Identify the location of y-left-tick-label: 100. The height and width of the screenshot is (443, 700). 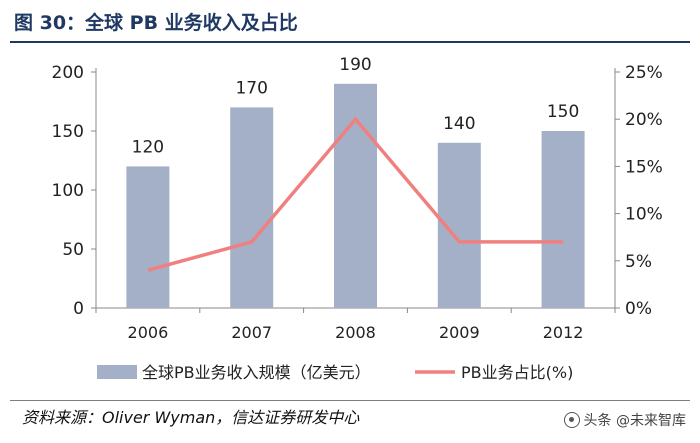
(68, 191).